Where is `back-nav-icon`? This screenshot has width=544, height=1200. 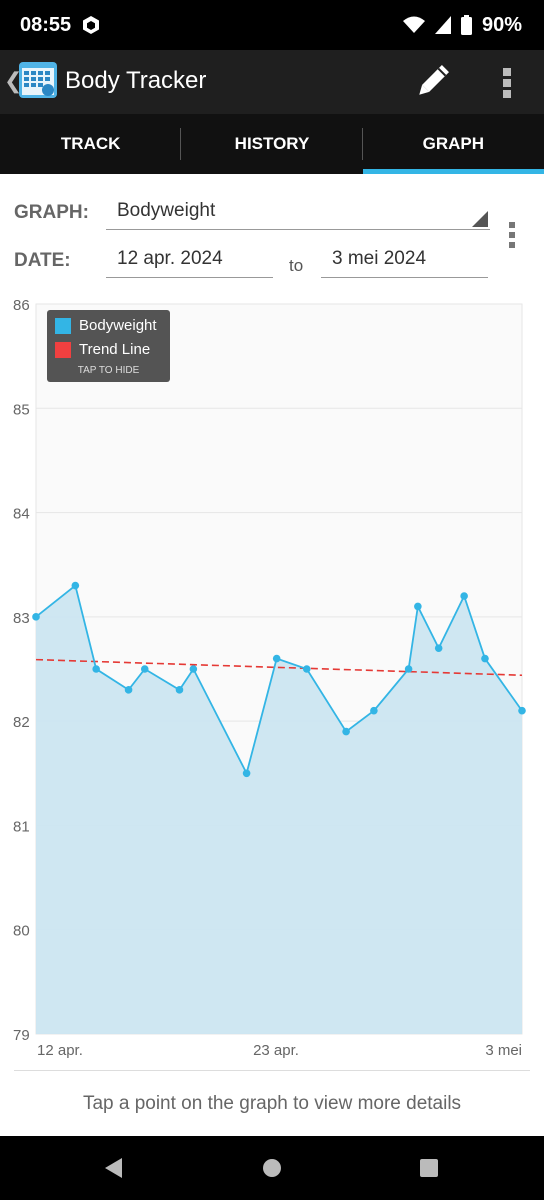
back-nav-icon is located at coordinates (114, 1168).